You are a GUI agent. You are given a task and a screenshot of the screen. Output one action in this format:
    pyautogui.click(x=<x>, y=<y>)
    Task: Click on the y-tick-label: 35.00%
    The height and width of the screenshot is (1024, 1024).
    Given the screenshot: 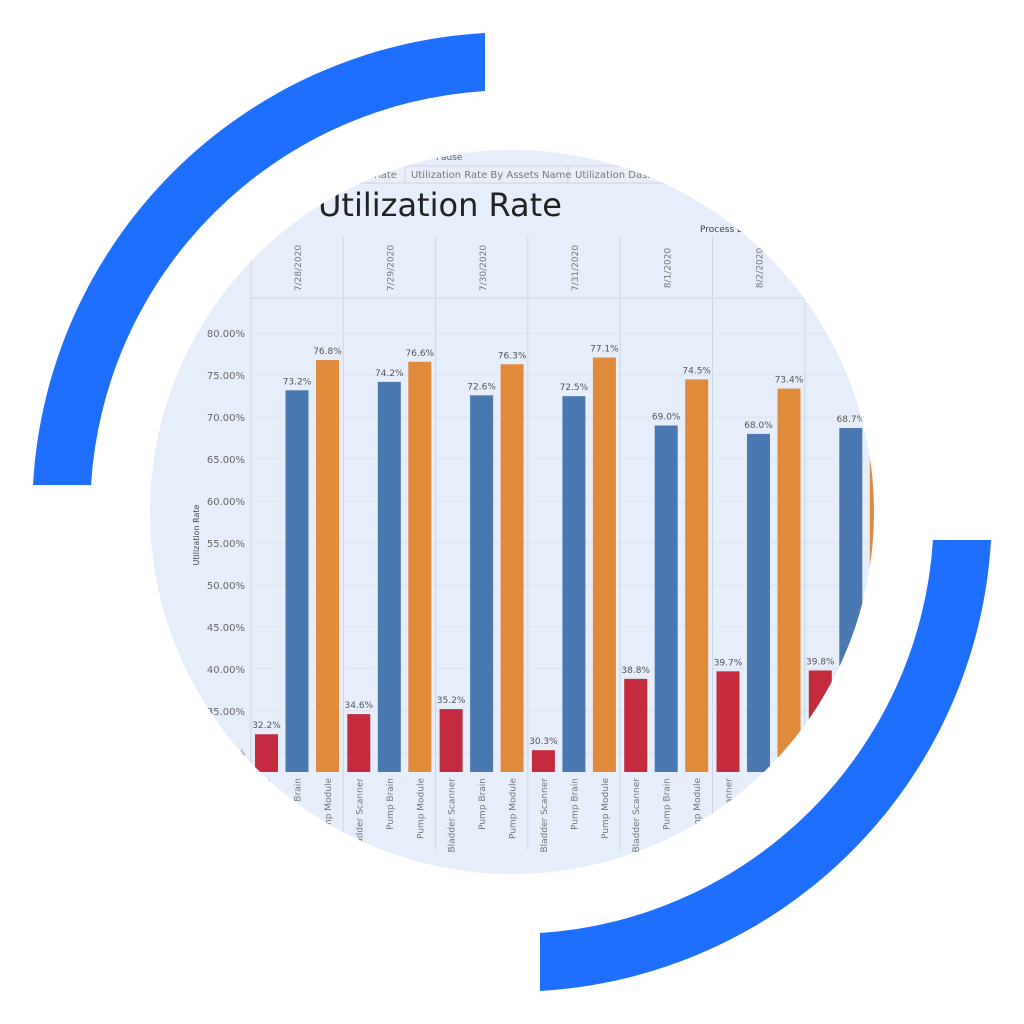 What is the action you would take?
    pyautogui.click(x=226, y=712)
    